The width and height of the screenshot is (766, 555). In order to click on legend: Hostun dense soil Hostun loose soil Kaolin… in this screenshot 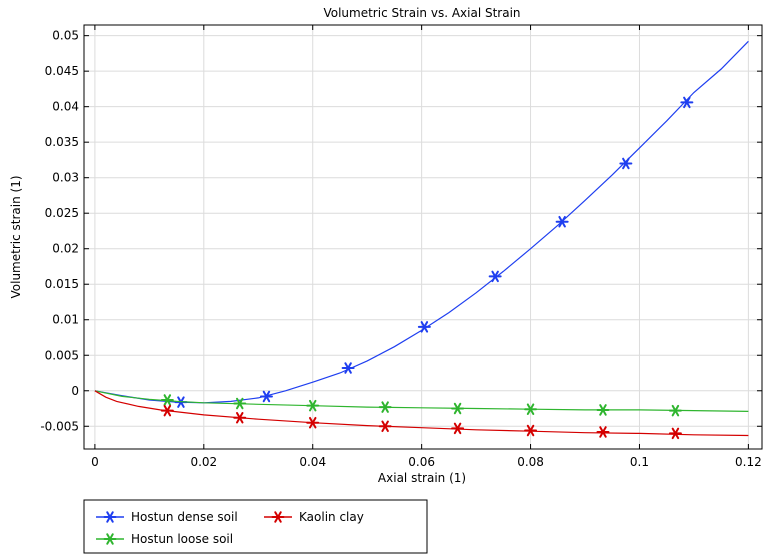, I will do `click(255, 526)`.